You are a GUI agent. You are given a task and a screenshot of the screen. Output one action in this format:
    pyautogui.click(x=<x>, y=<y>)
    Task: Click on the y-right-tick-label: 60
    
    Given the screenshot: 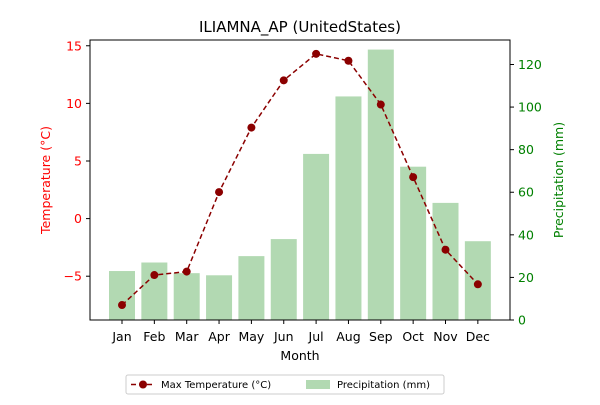 What is the action you would take?
    pyautogui.click(x=526, y=192)
    